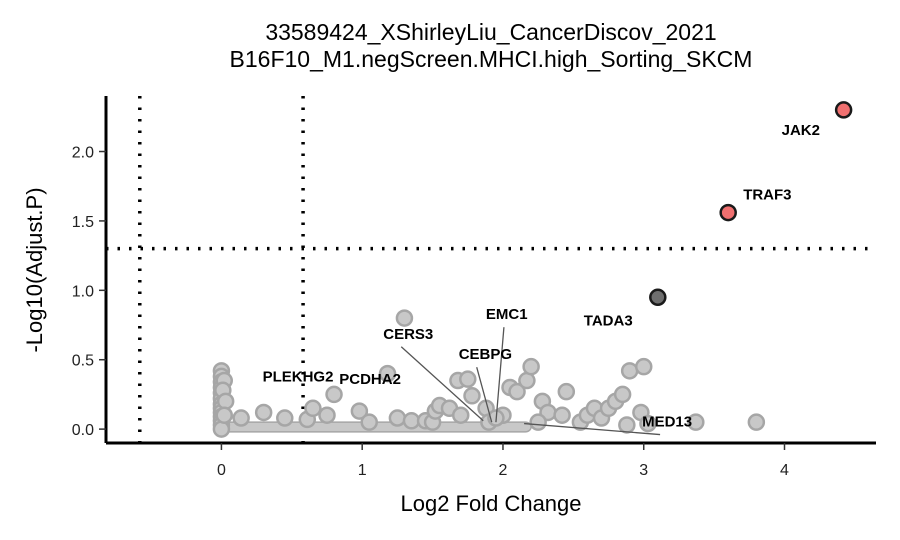  Describe the element at coordinates (83, 291) in the screenshot. I see `y-tick-label: 1.0` at that location.